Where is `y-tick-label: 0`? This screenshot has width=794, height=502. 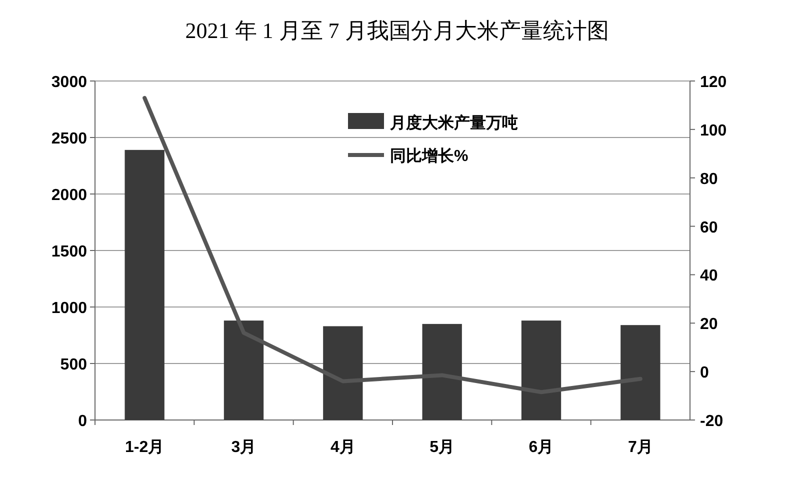 y-tick-label: 0 is located at coordinates (83, 421).